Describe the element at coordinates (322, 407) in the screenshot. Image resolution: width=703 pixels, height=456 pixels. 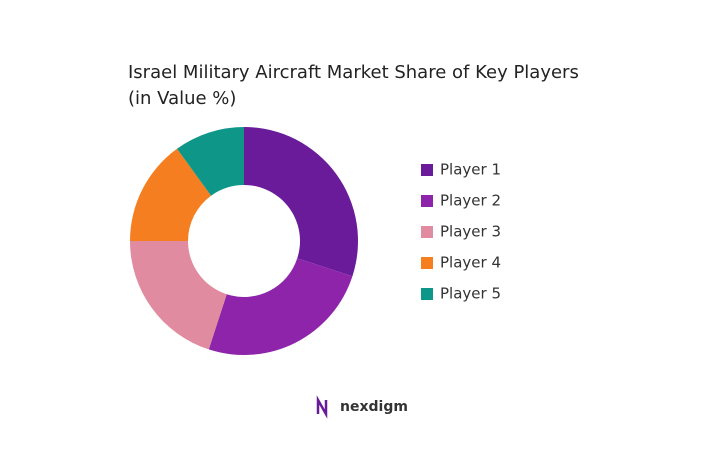
I see `logo-icon` at that location.